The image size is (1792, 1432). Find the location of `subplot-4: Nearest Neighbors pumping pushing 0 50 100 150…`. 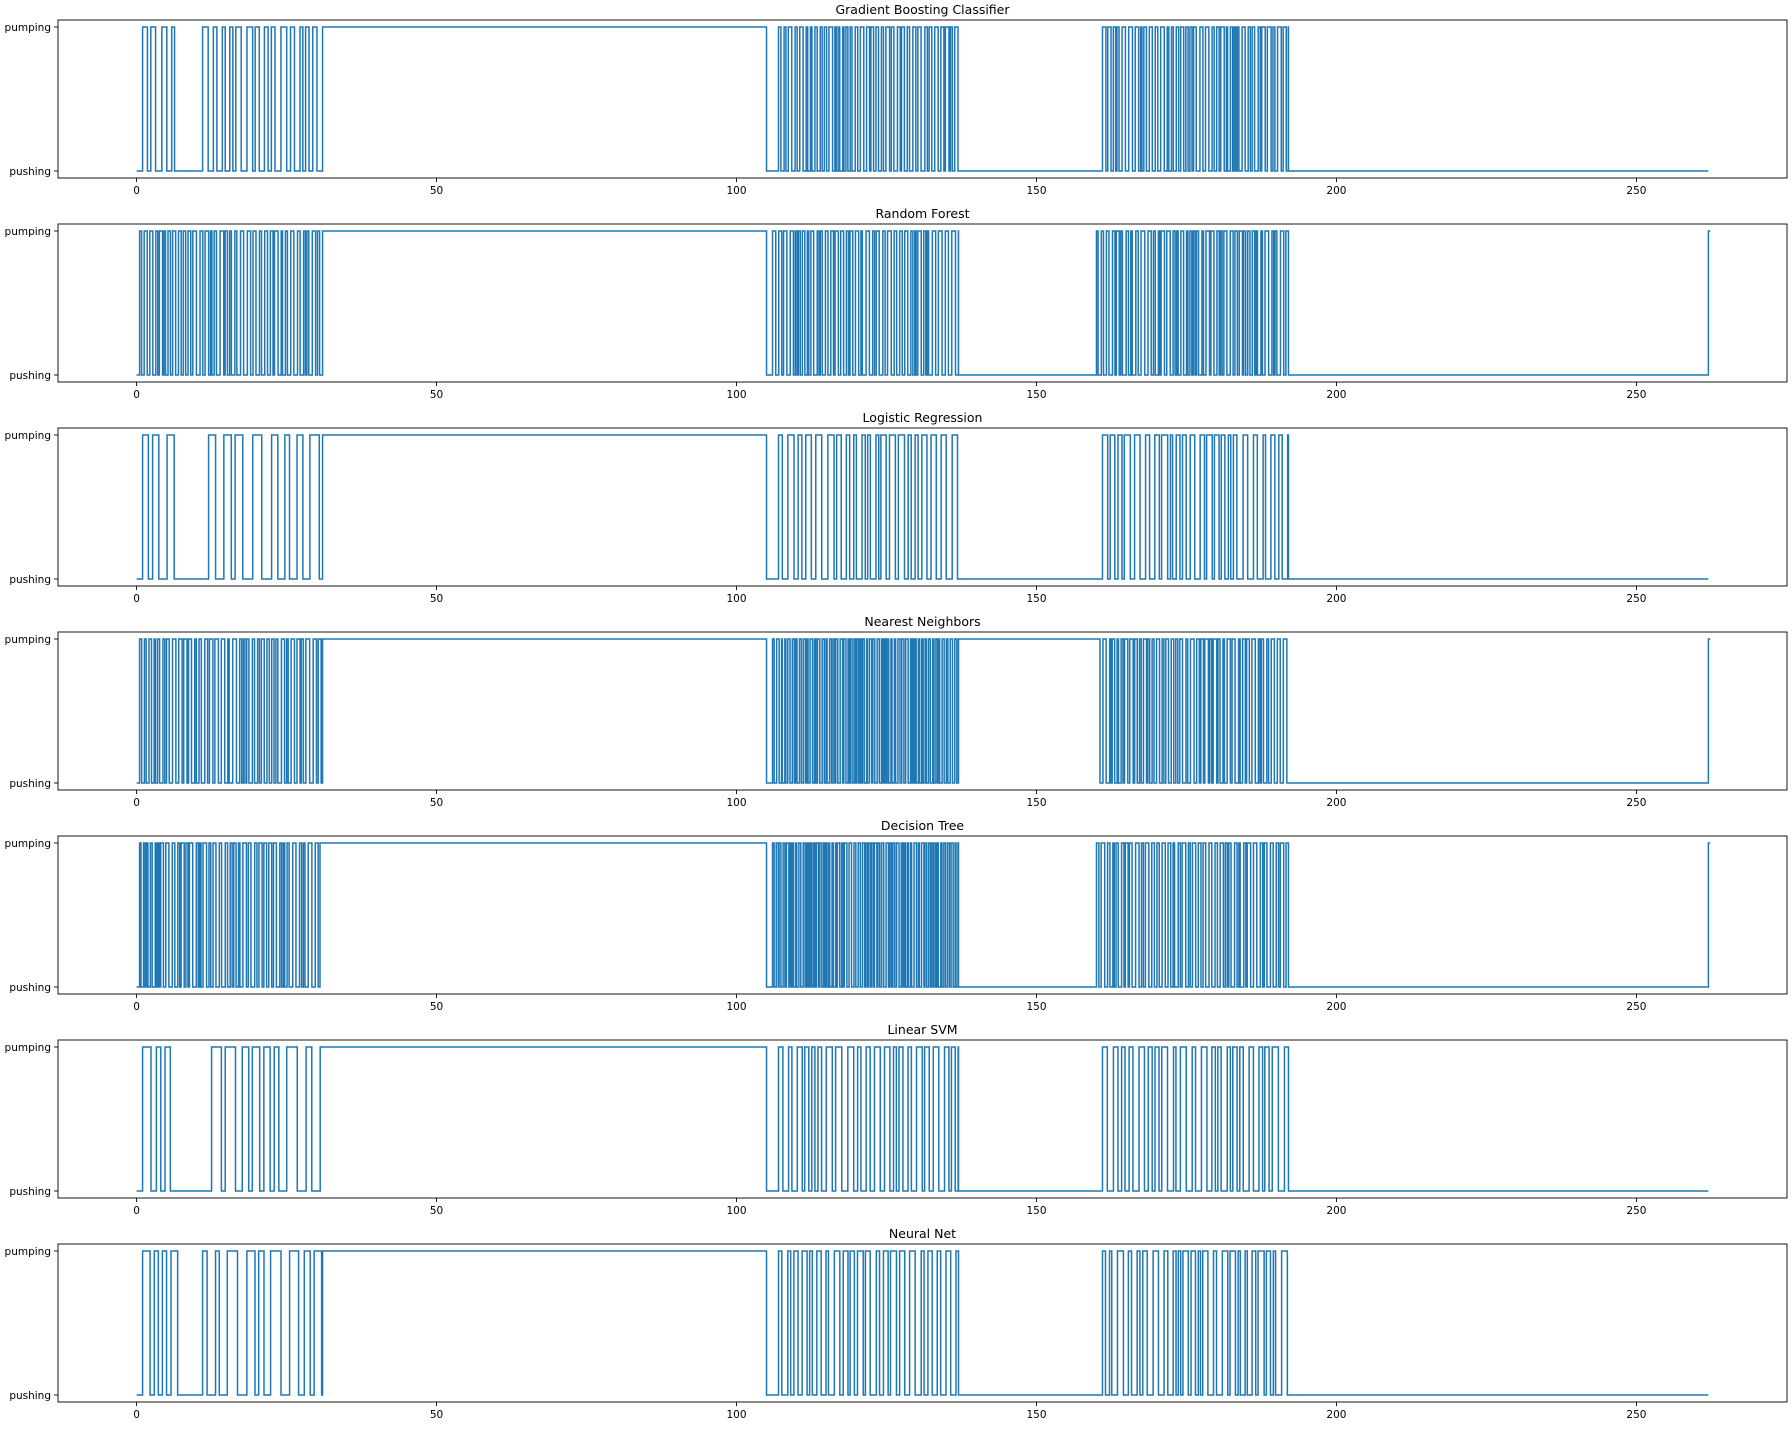

subplot-4: Nearest Neighbors pumping pushing 0 50 100 150… is located at coordinates (896, 711).